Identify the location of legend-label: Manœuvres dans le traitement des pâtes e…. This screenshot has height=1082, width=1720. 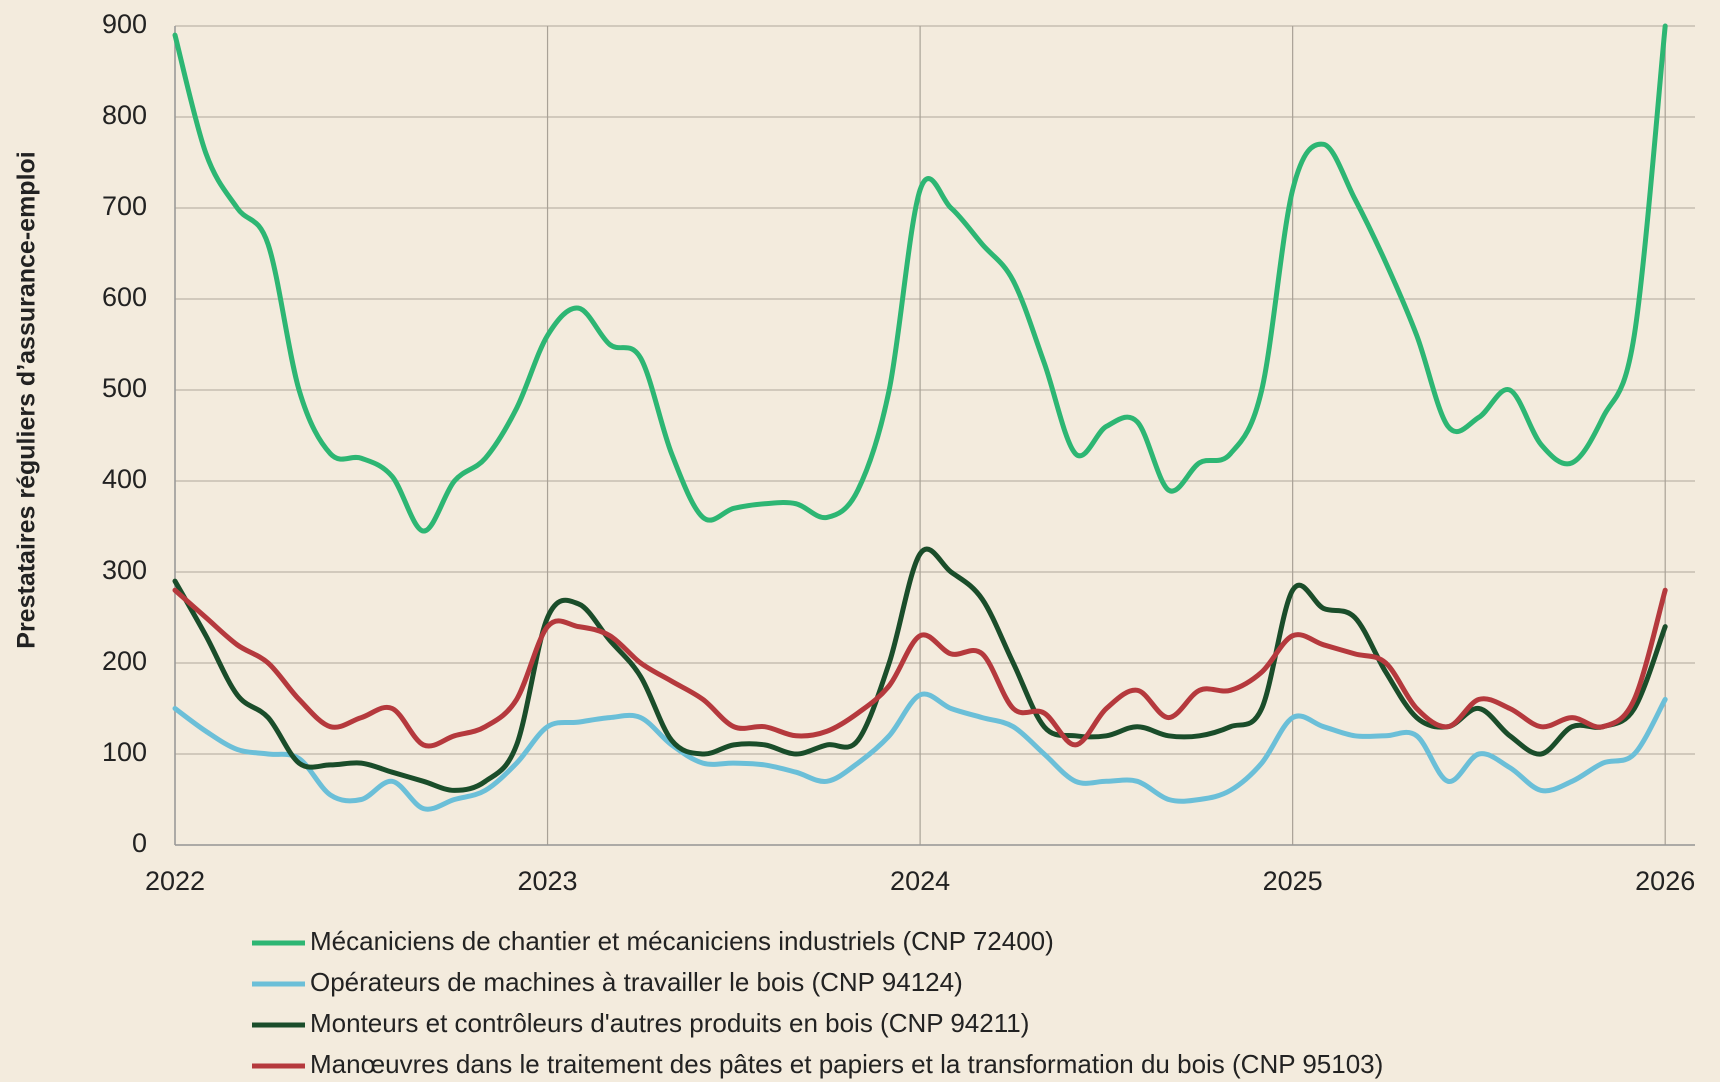
(846, 1064).